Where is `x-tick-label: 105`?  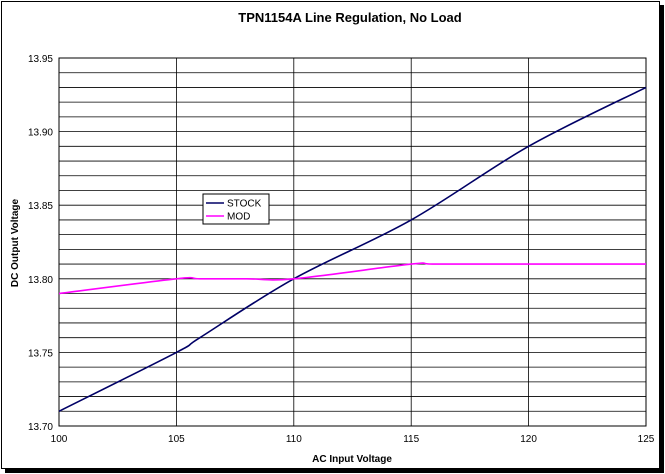 x-tick-label: 105 is located at coordinates (176, 439).